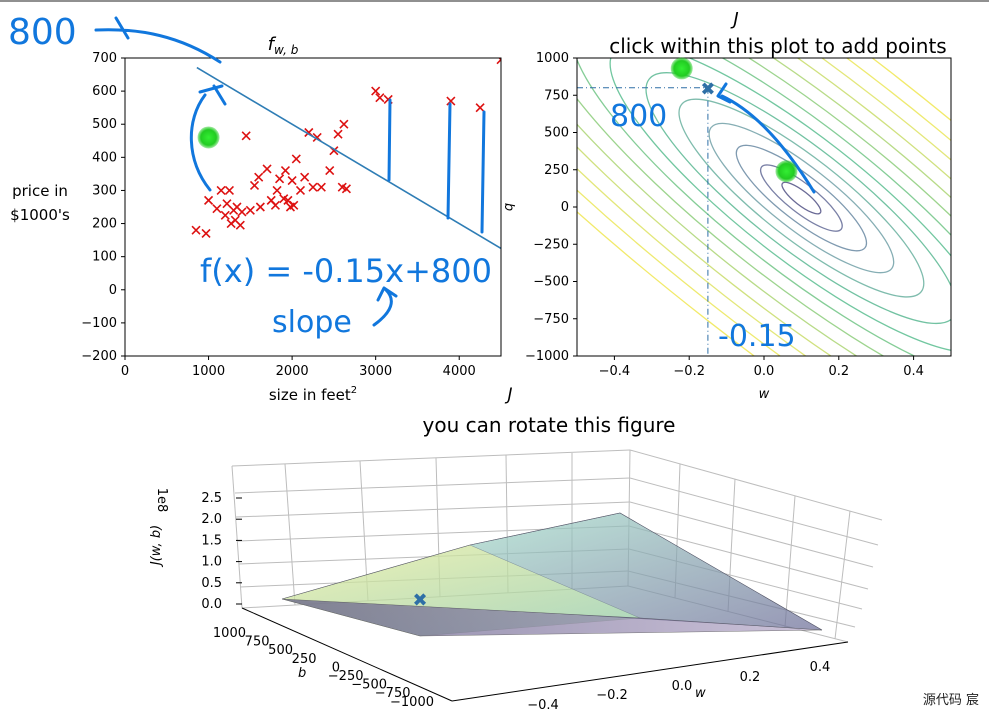 The image size is (989, 716). What do you see at coordinates (336, 667) in the screenshot?
I see `b-tick-label: 0` at bounding box center [336, 667].